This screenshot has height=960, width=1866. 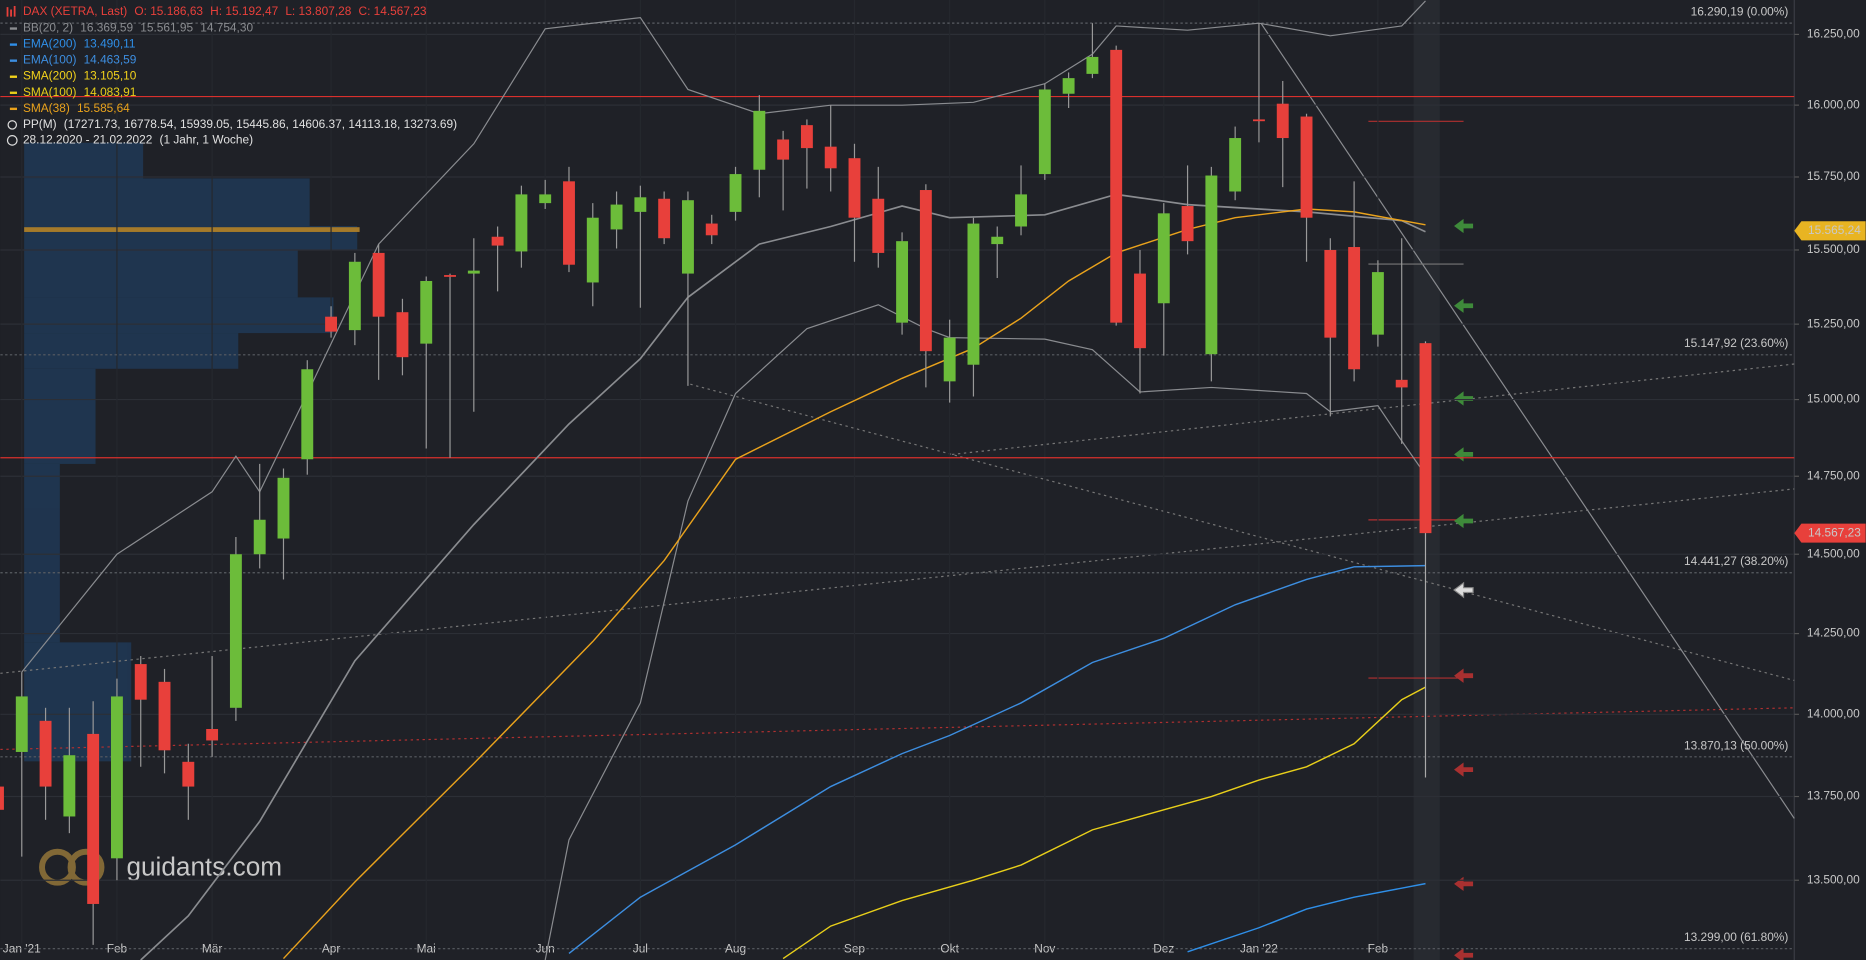 I want to click on legend-name: PP(M), so click(x=40, y=124).